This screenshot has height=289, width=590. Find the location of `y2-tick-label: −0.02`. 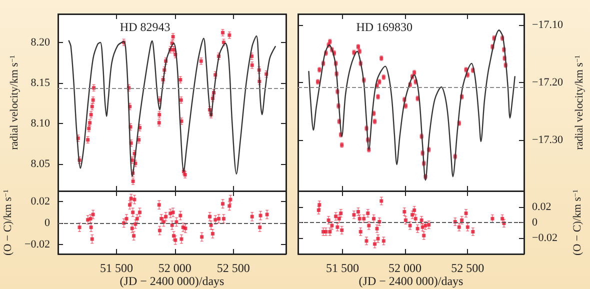

y2-tick-label: −0.02 is located at coordinates (545, 238).